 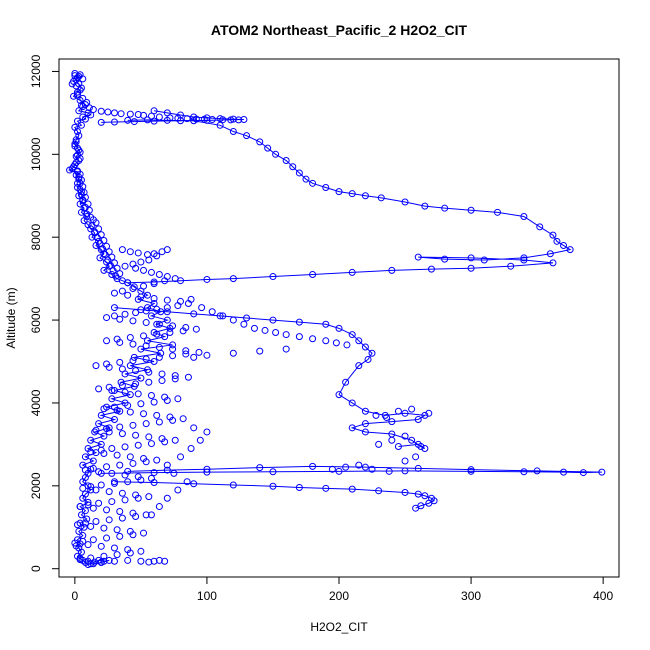 I want to click on y-tick-label: 6000, so click(x=36, y=319).